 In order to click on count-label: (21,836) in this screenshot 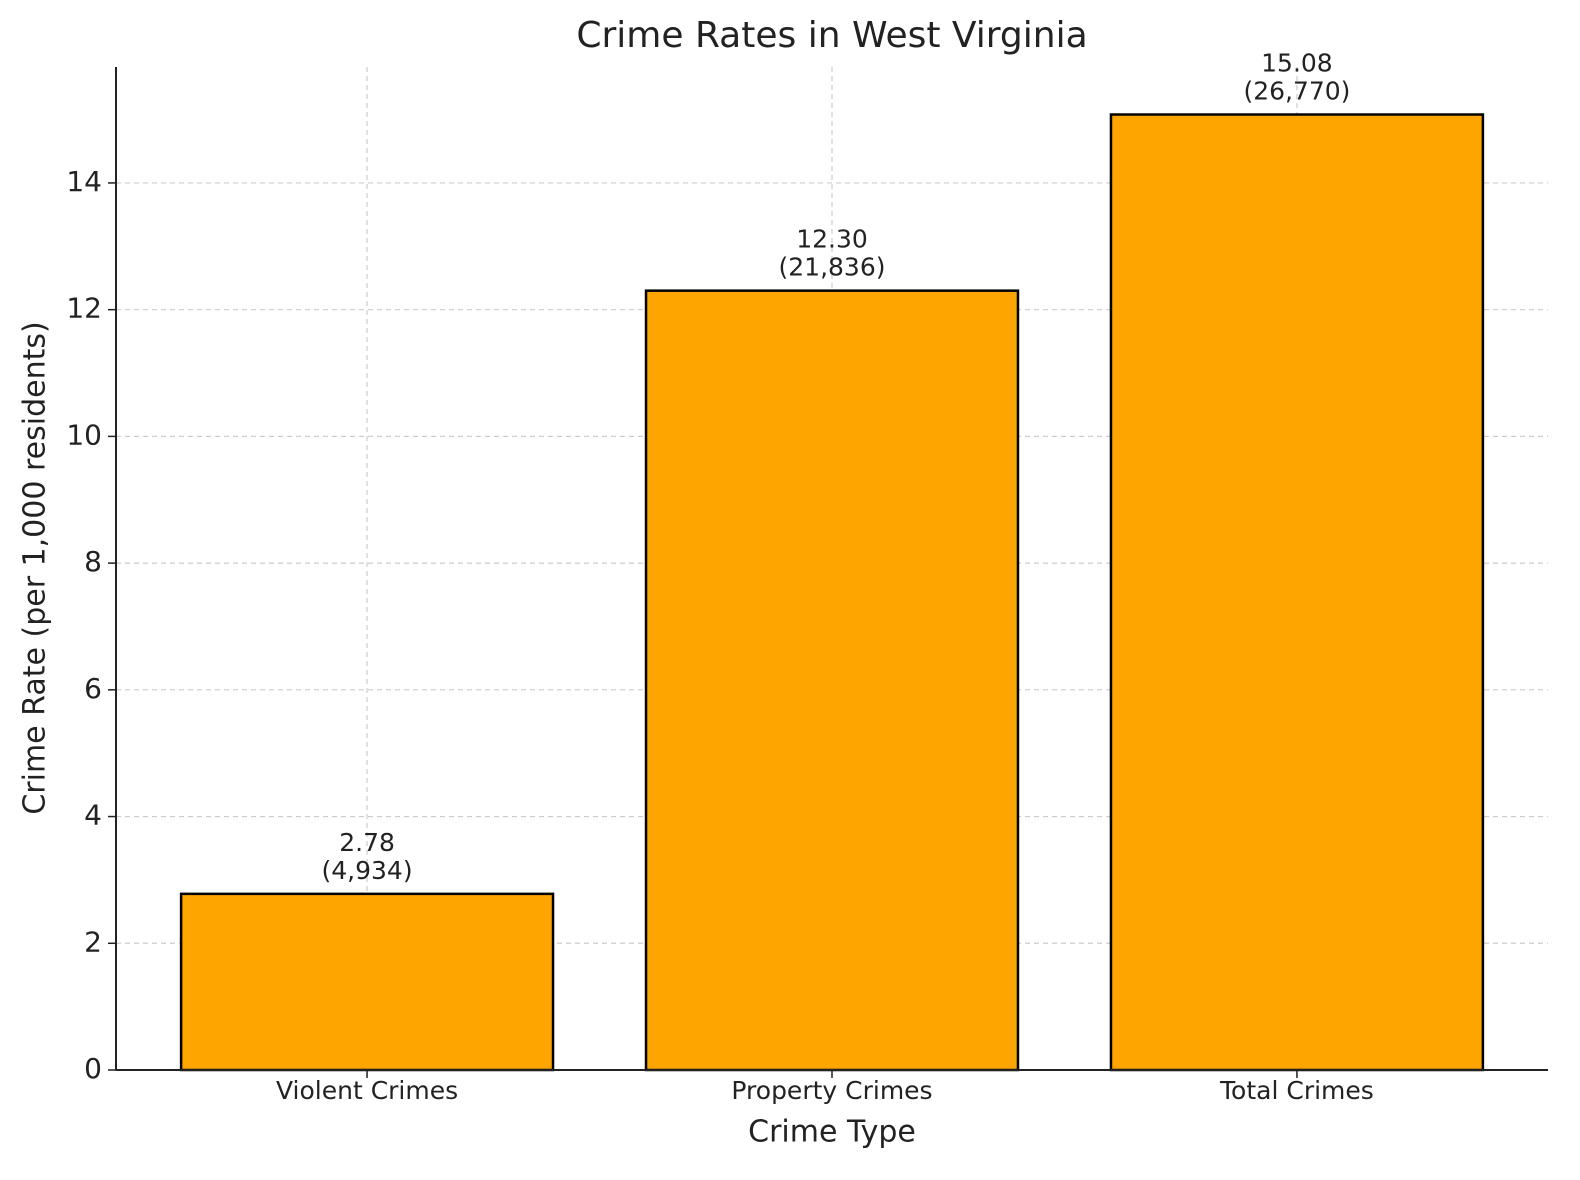, I will do `click(832, 267)`.